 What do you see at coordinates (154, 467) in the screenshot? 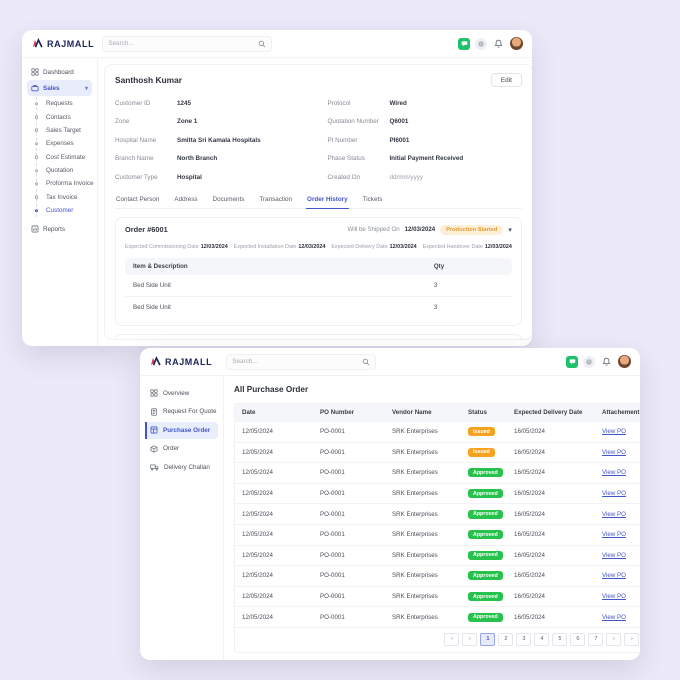
I see `truck-icon` at bounding box center [154, 467].